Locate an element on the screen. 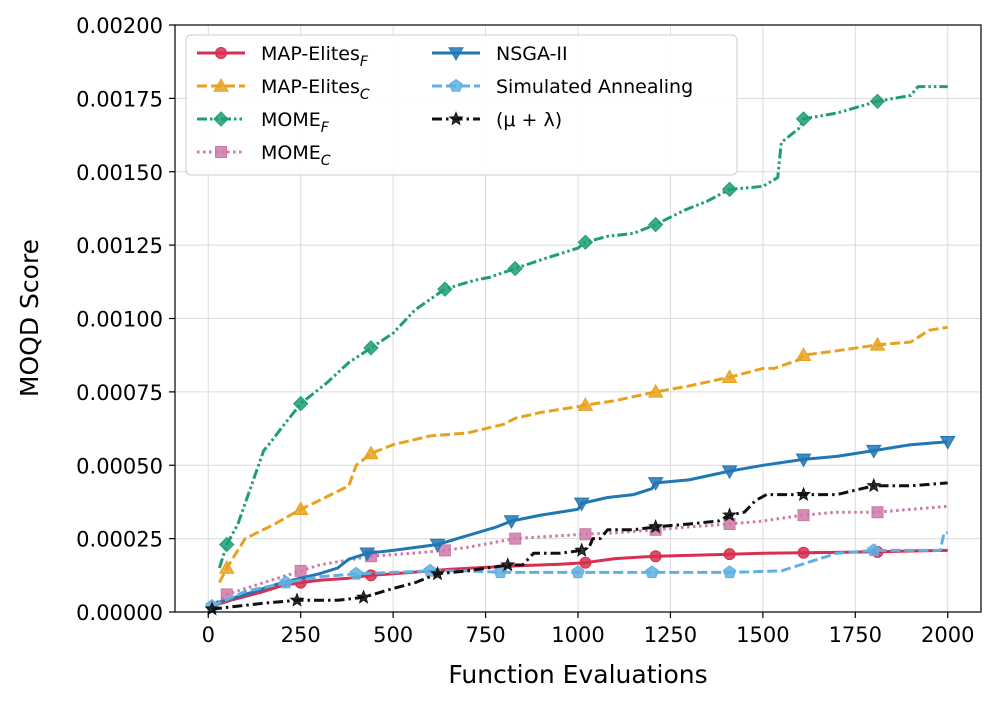  y-tick-label: 0.00050 is located at coordinates (119, 466).